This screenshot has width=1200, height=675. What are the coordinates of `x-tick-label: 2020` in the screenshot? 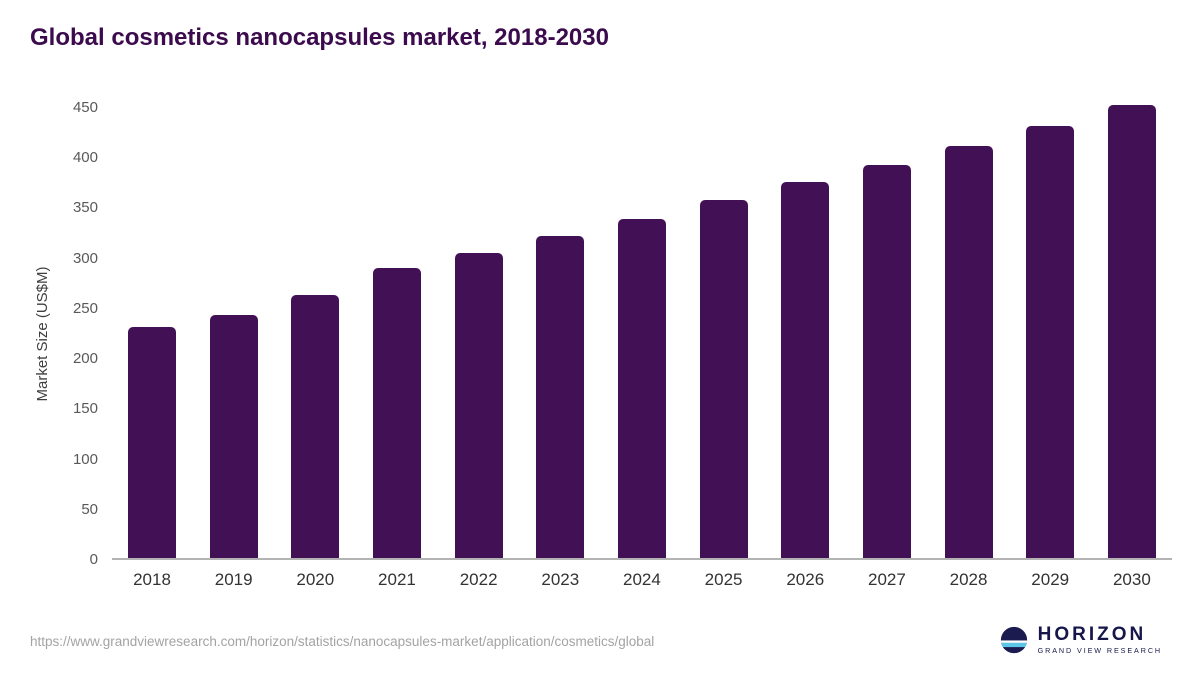 It's located at (315, 579).